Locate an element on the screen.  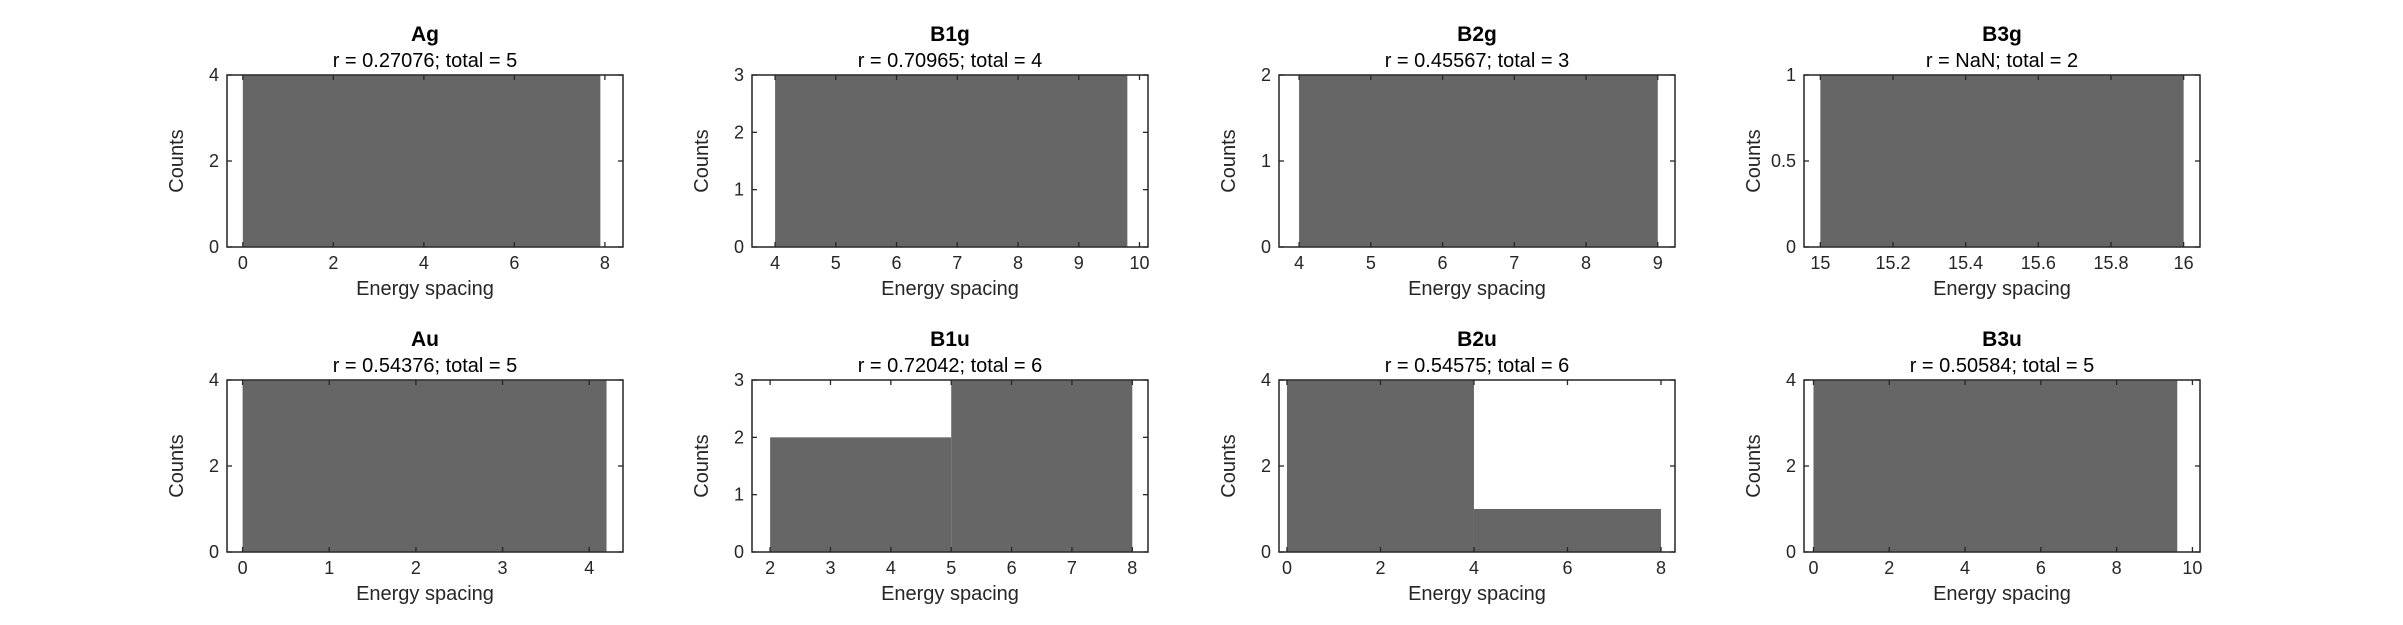
subplot-title: B2u is located at coordinates (1477, 339).